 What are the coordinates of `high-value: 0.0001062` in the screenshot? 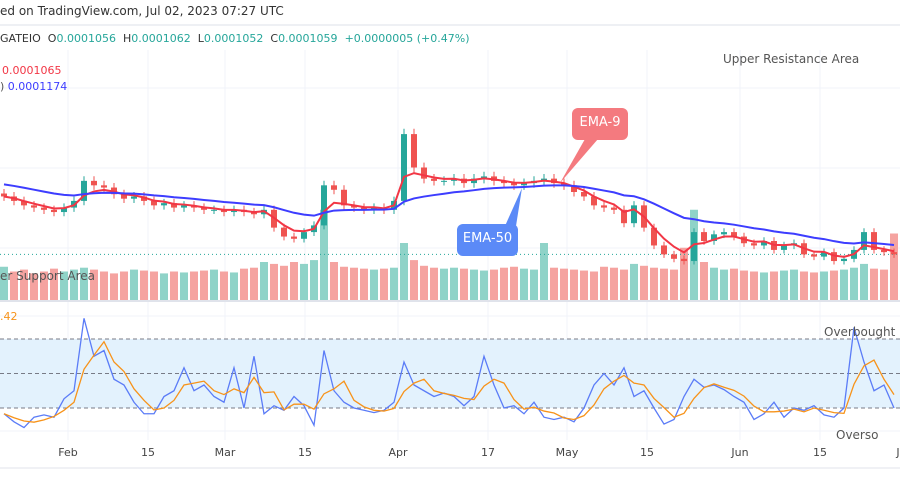 It's located at (161, 38).